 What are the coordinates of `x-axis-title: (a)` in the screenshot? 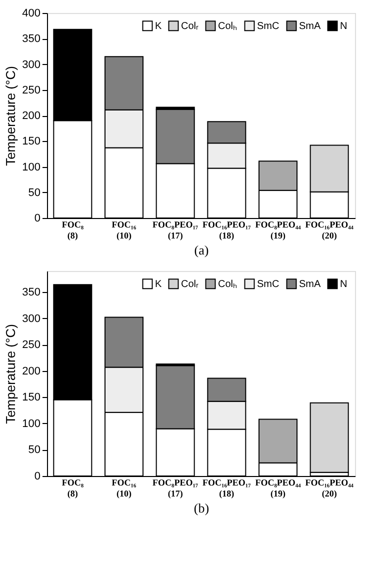 It's located at (201, 250).